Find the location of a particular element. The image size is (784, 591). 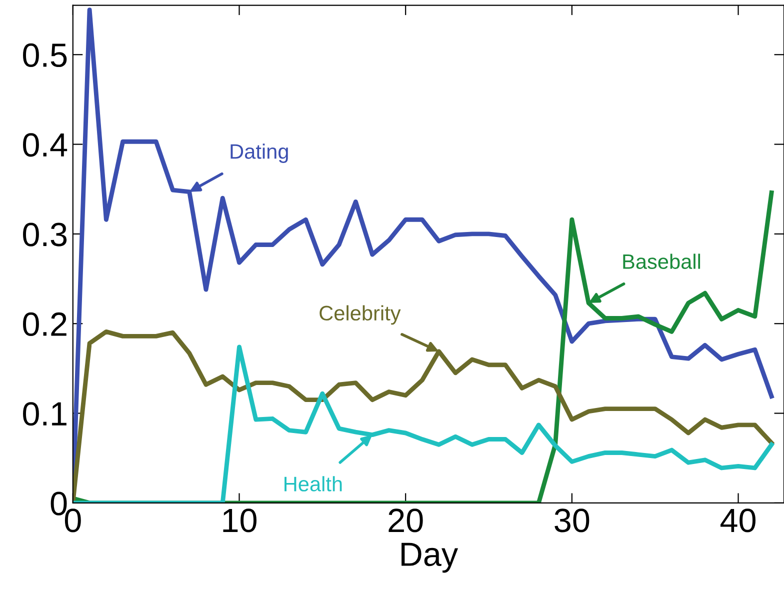

x-tick-label: 10 is located at coordinates (239, 520).